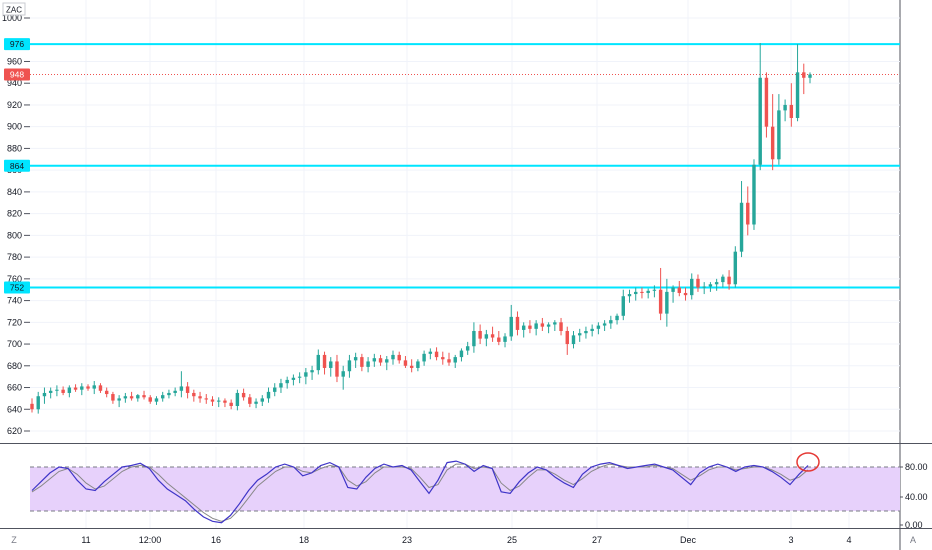 The height and width of the screenshot is (550, 932). I want to click on z-label: Z, so click(14, 540).